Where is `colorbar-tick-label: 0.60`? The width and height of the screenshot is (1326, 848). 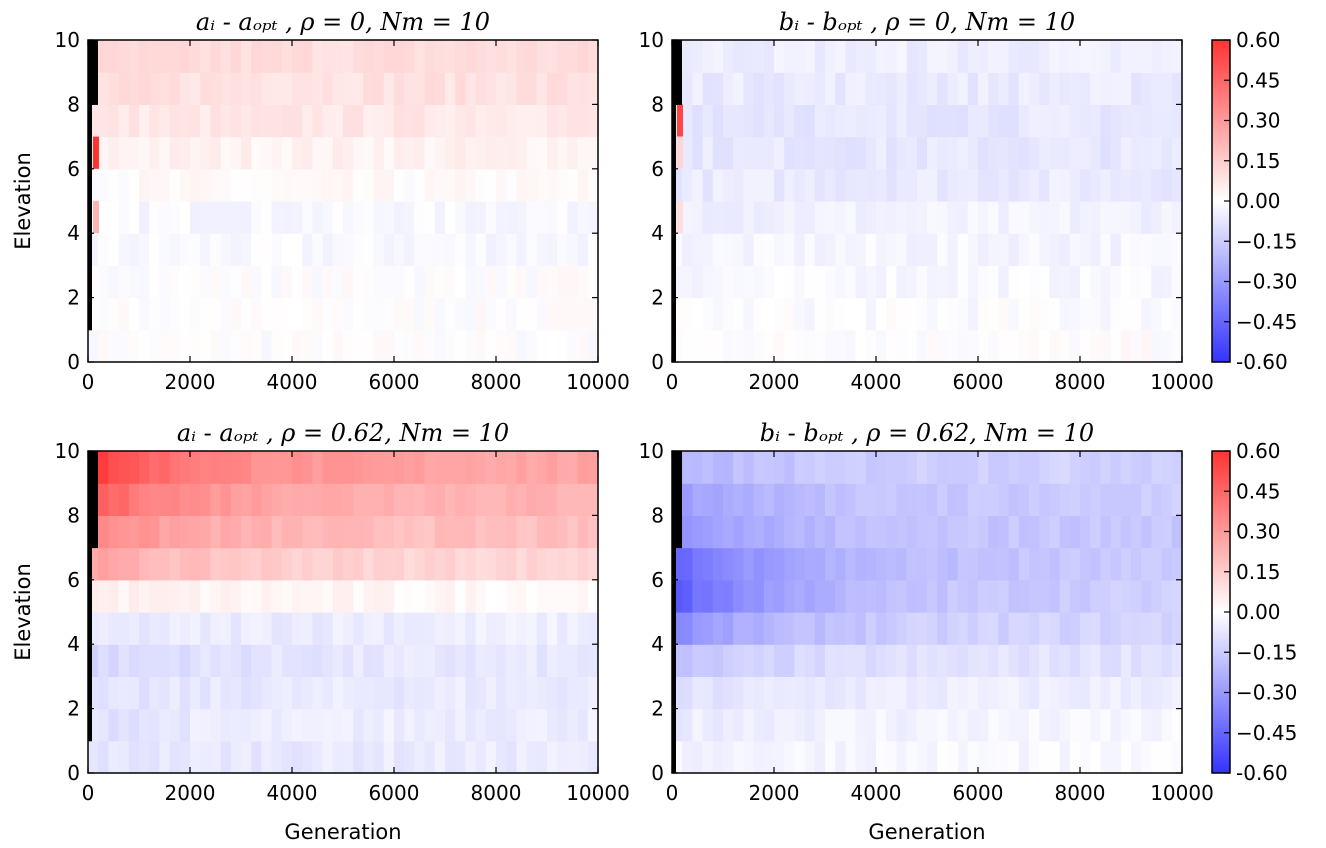
colorbar-tick-label: 0.60 is located at coordinates (1258, 451).